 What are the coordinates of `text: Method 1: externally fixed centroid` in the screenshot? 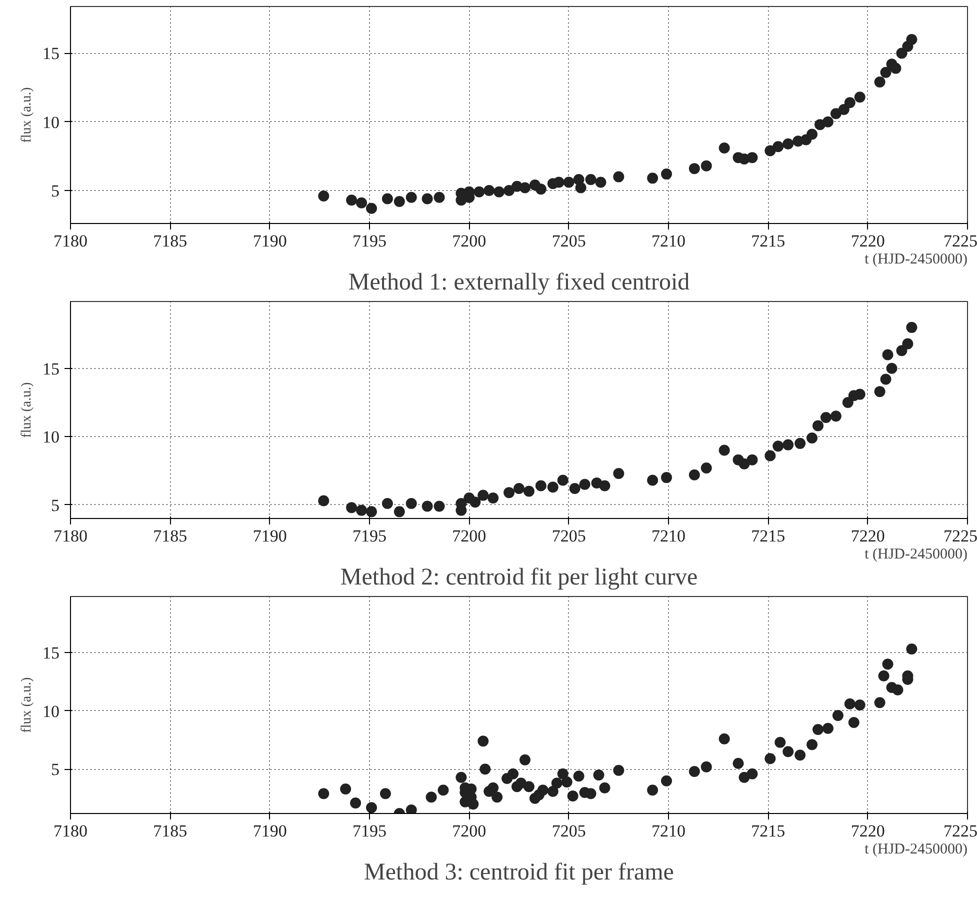 It's located at (519, 283).